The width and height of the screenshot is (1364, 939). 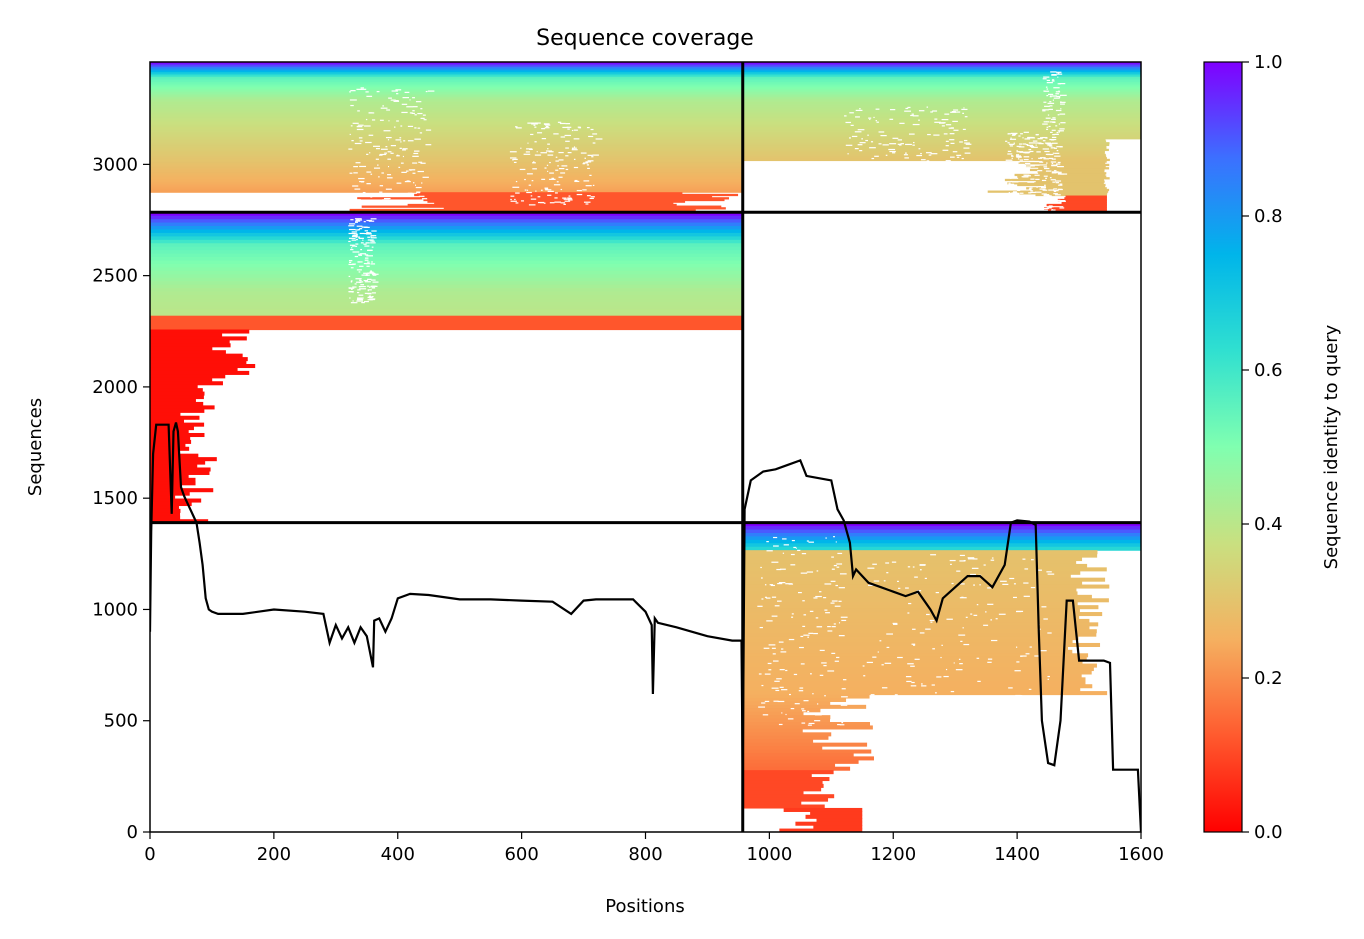 What do you see at coordinates (35, 447) in the screenshot?
I see `y-axis-label: Sequences` at bounding box center [35, 447].